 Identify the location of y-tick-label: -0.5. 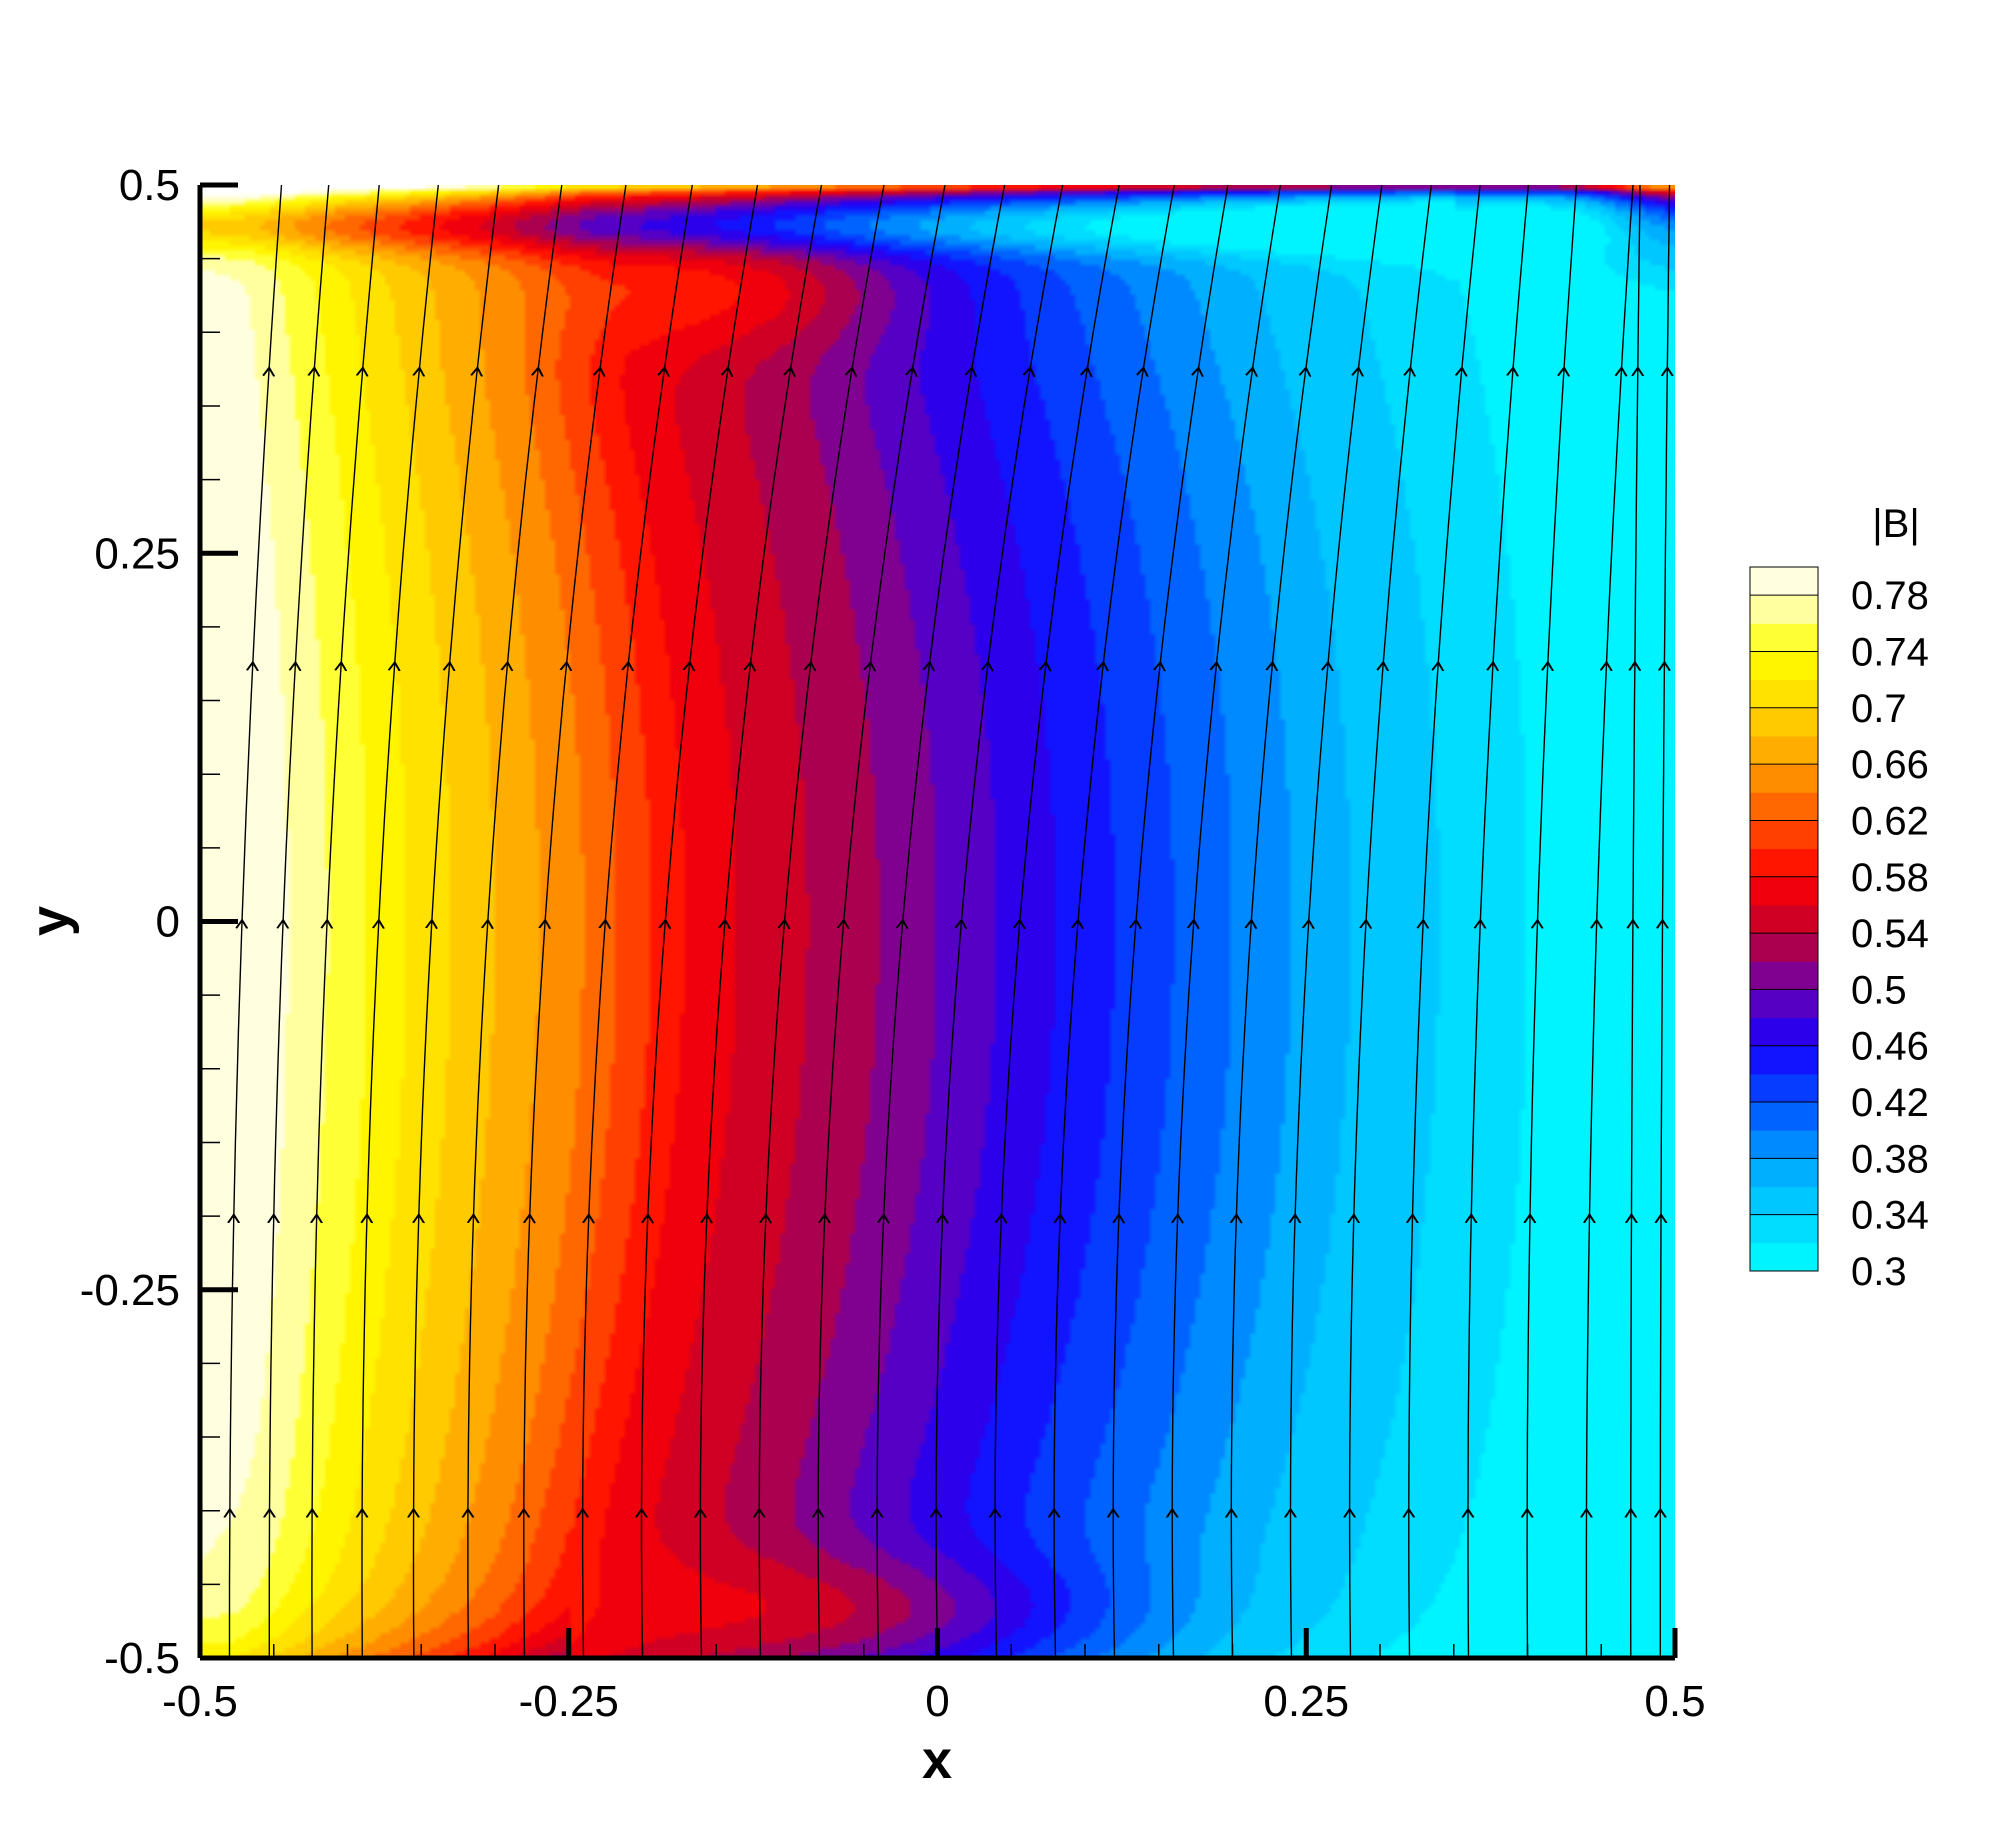
(142, 1658).